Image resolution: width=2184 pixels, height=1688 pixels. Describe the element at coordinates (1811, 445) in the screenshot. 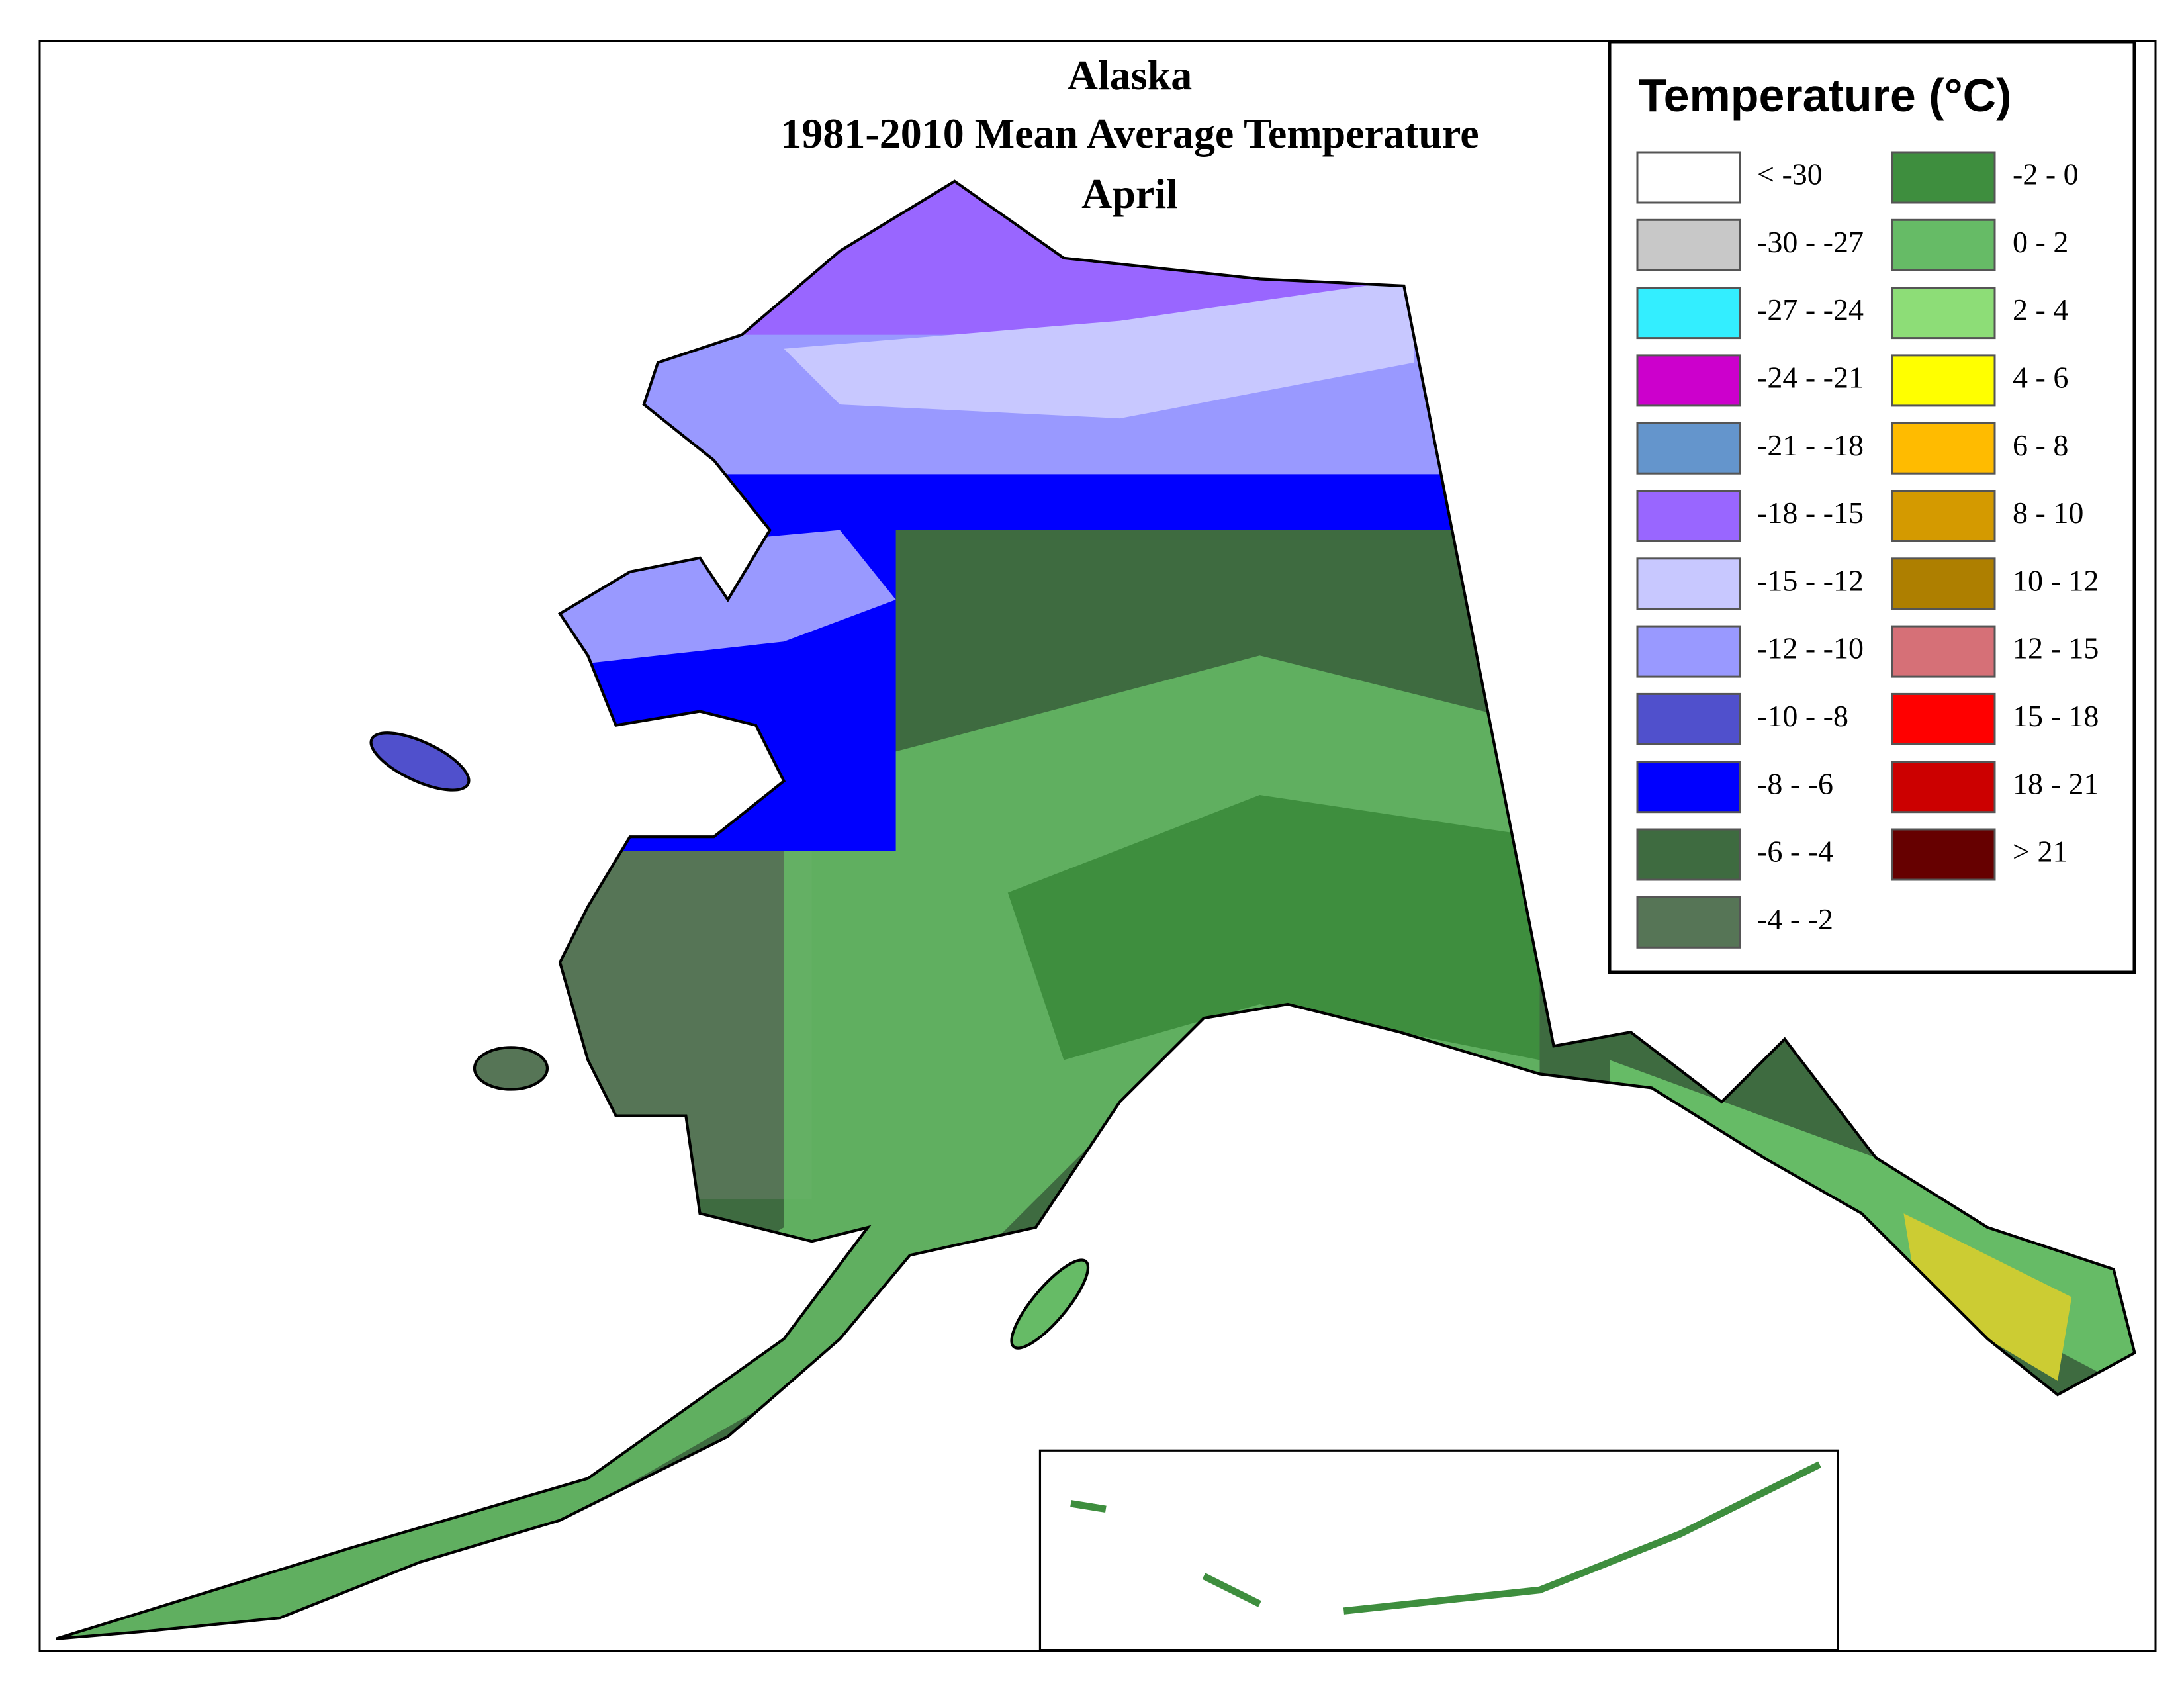

I see `legend-label: -21 - -18` at that location.